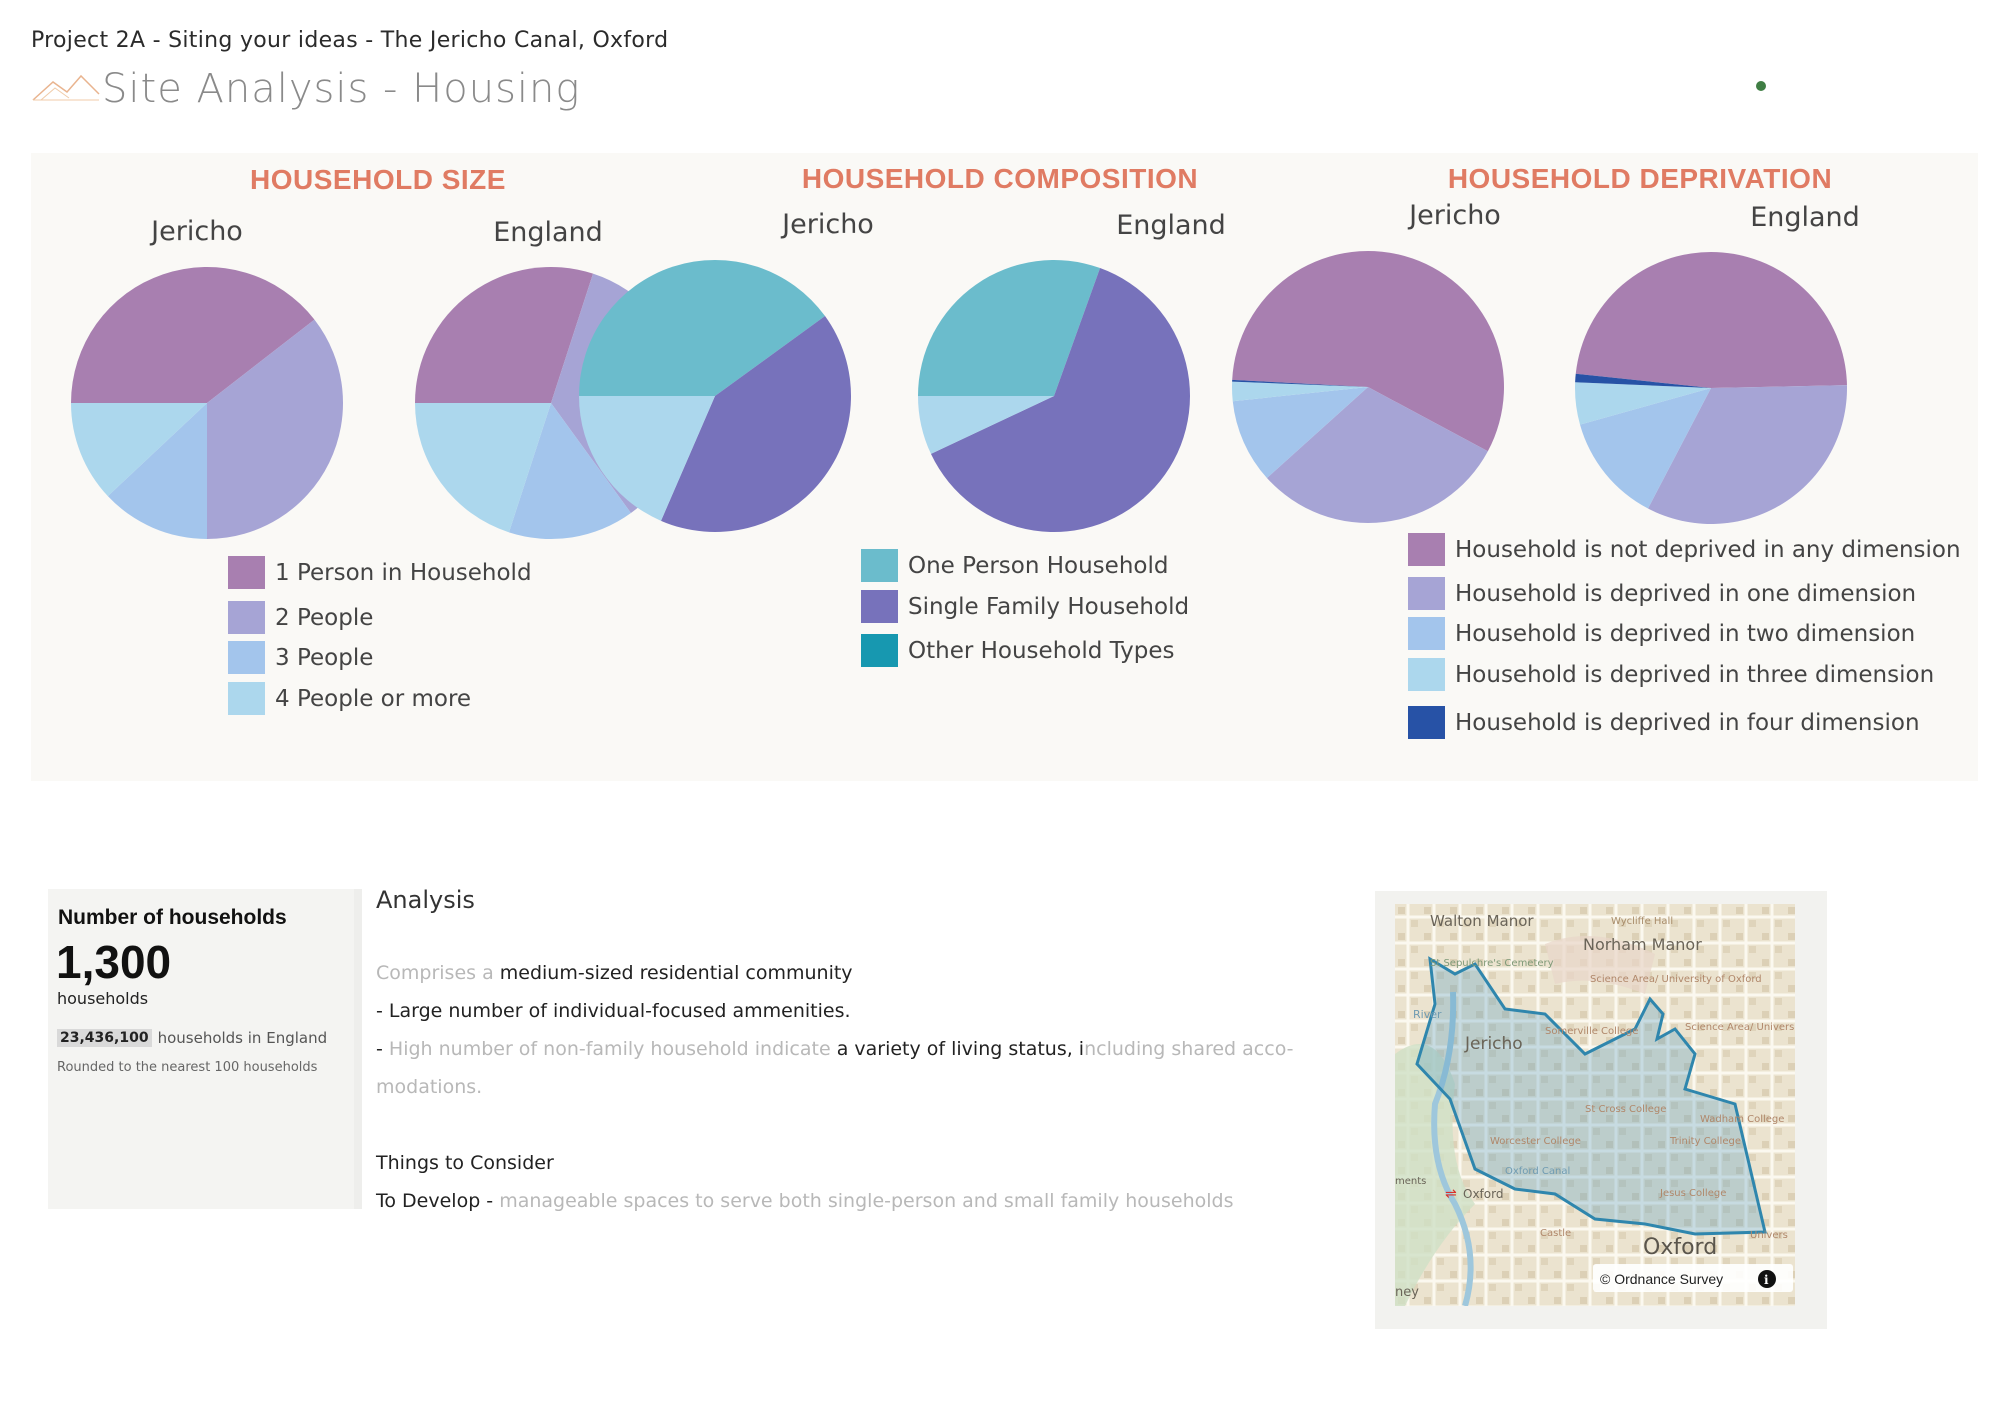 This screenshot has width=2000, height=1413. Describe the element at coordinates (676, 973) in the screenshot. I see `analysis-main-text: medium-sized residential community` at that location.